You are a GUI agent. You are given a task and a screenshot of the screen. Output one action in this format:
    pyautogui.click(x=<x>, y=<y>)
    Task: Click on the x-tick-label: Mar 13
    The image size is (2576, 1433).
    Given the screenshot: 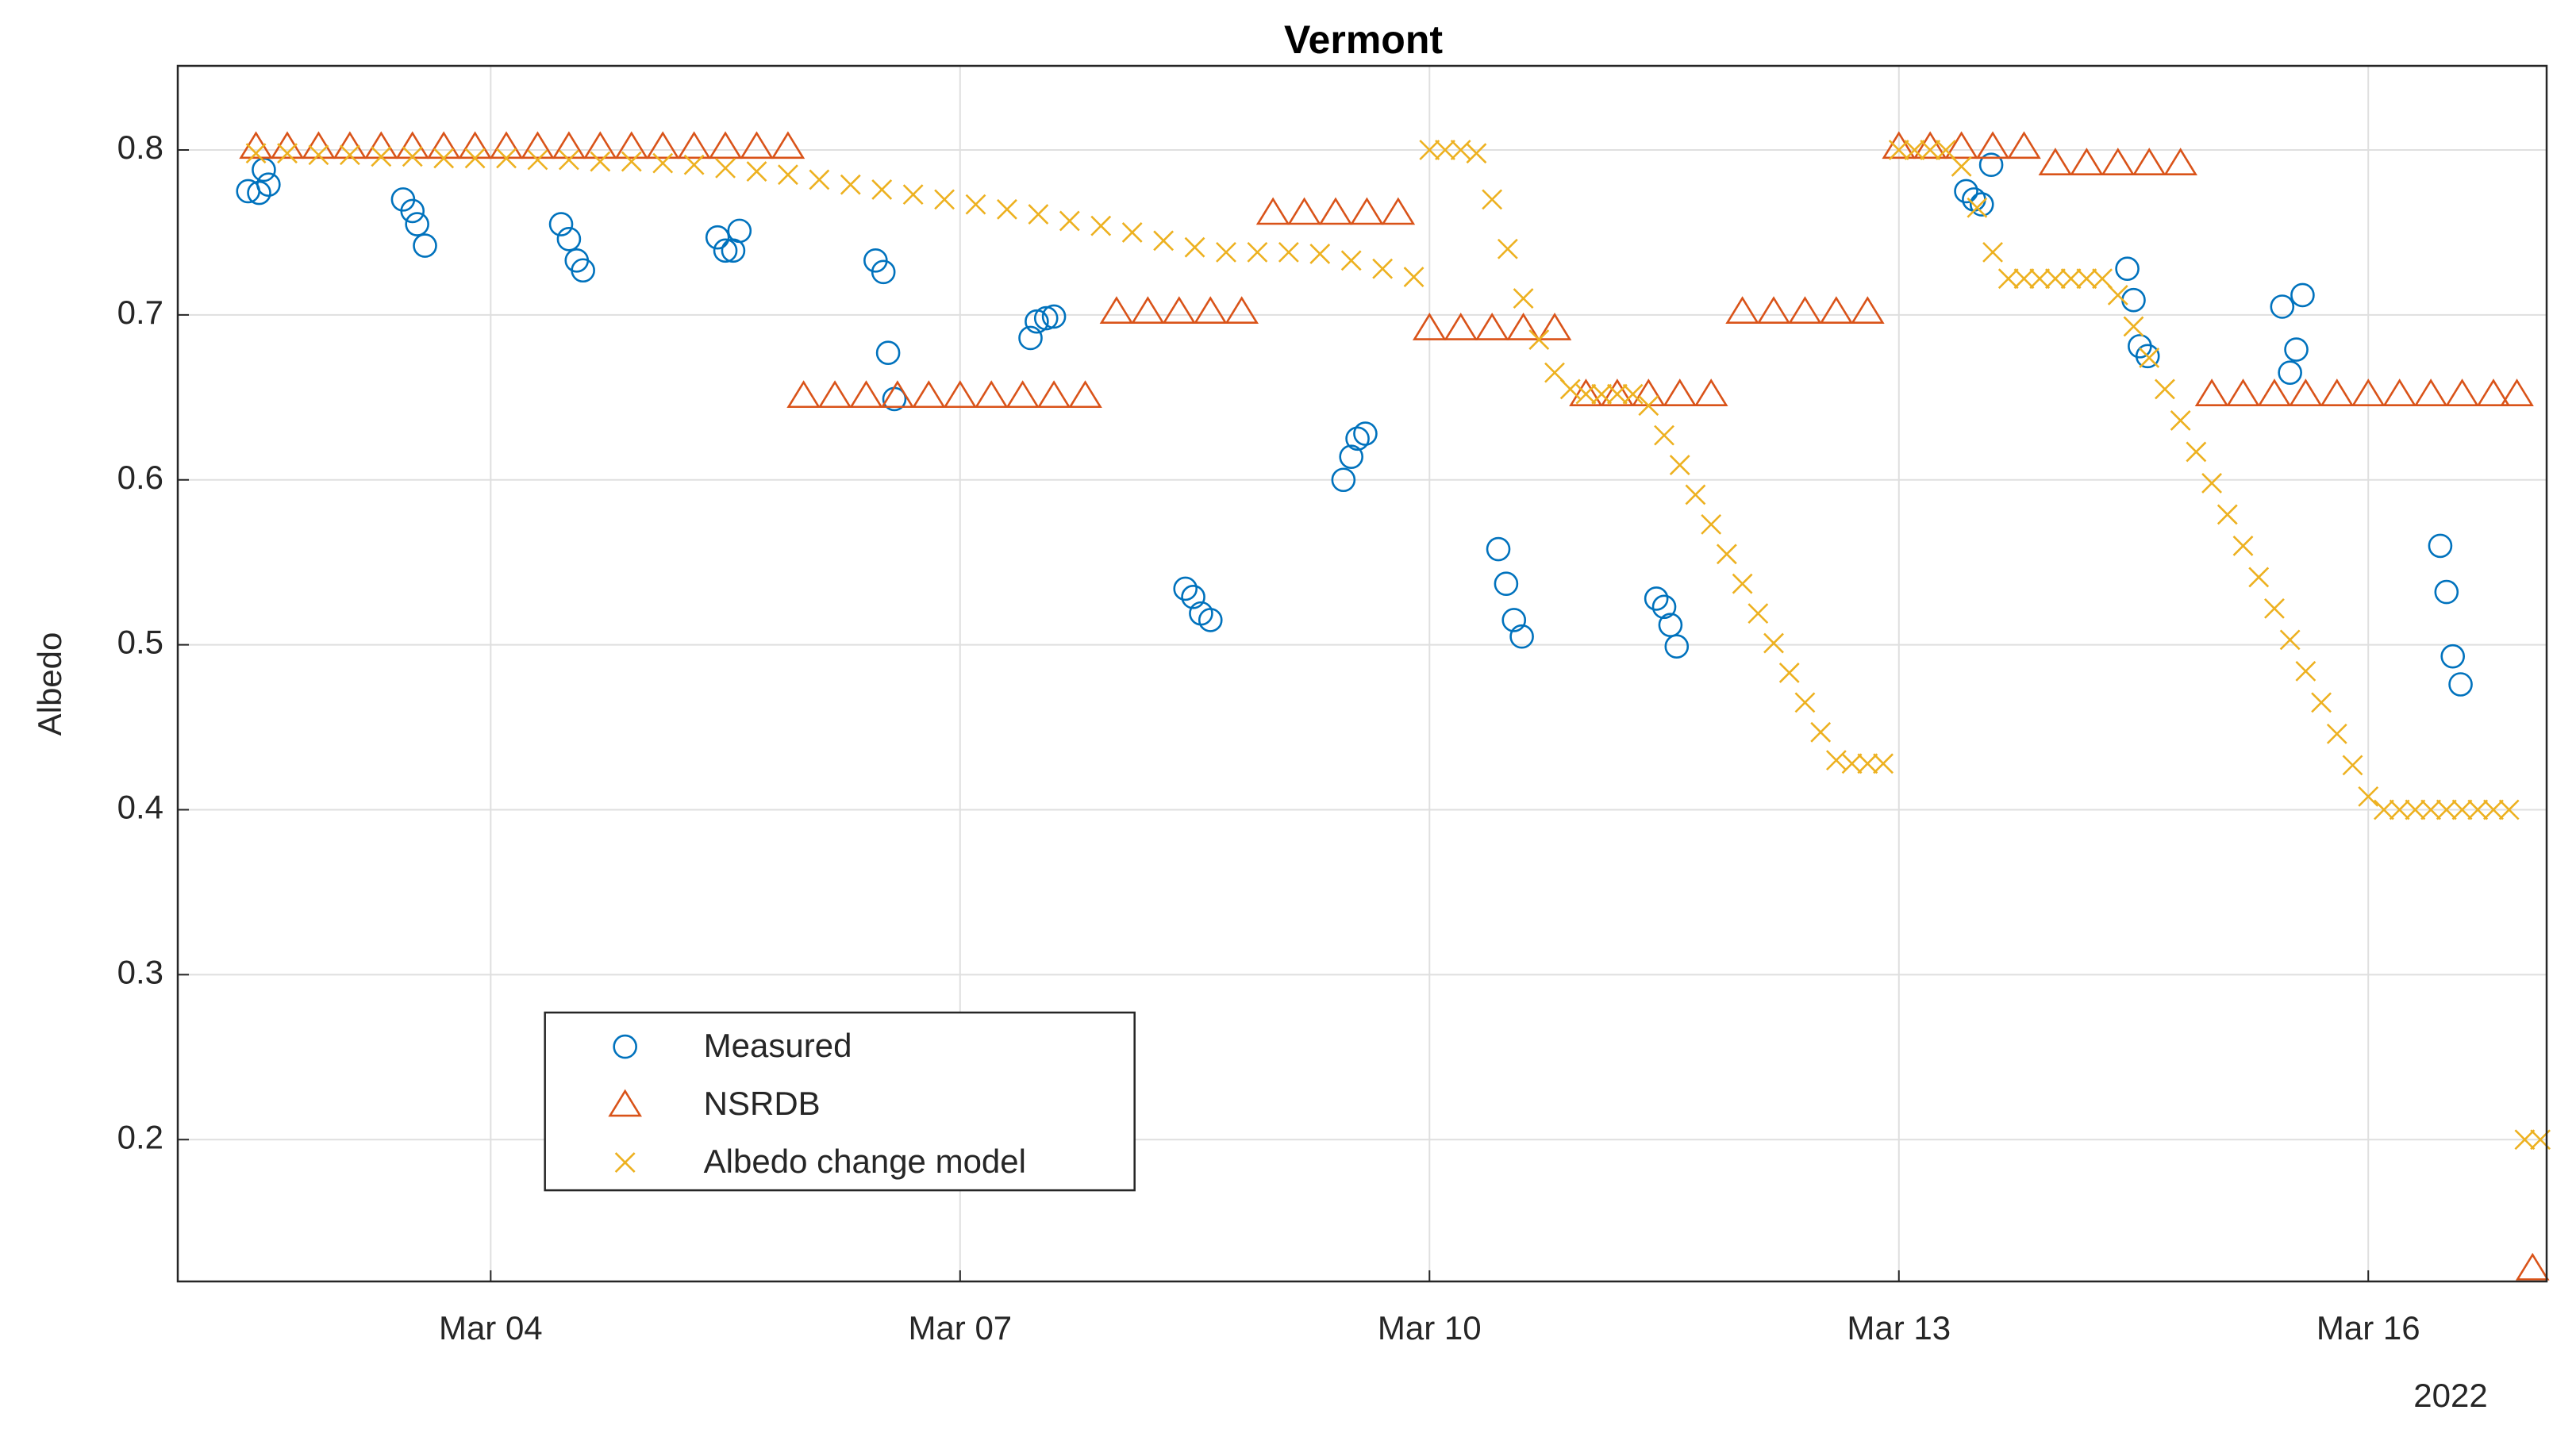 What is the action you would take?
    pyautogui.click(x=1899, y=1328)
    